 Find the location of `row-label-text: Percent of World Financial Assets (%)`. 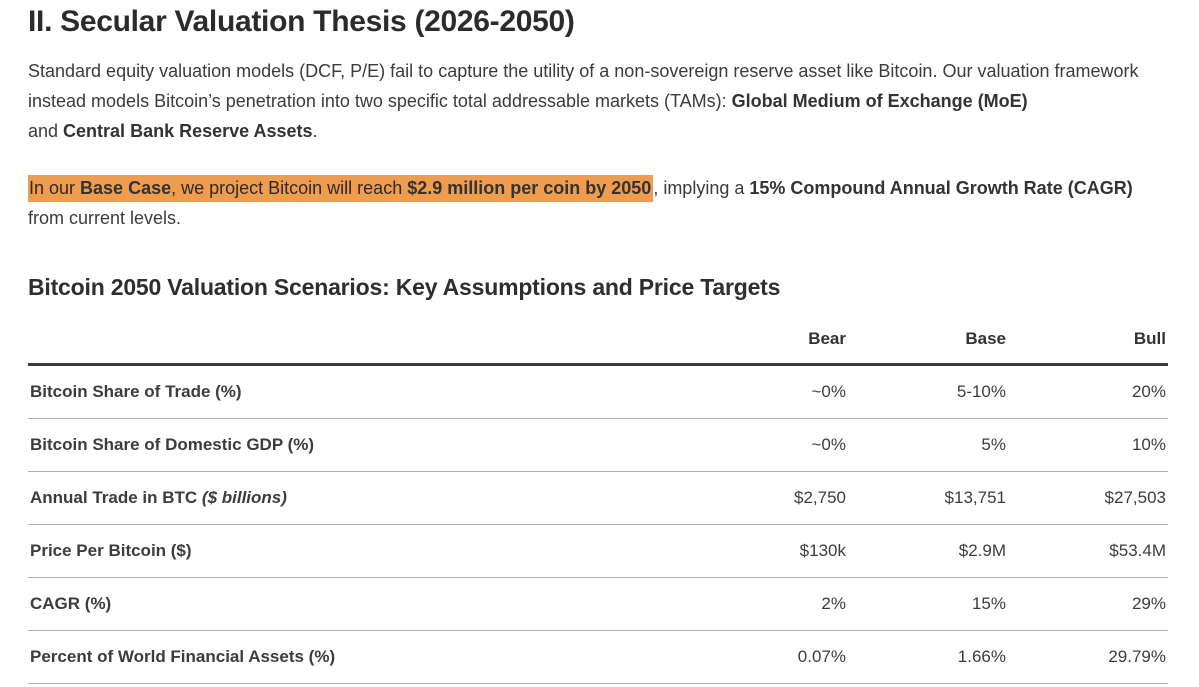

row-label-text: Percent of World Financial Assets (%) is located at coordinates (183, 656).